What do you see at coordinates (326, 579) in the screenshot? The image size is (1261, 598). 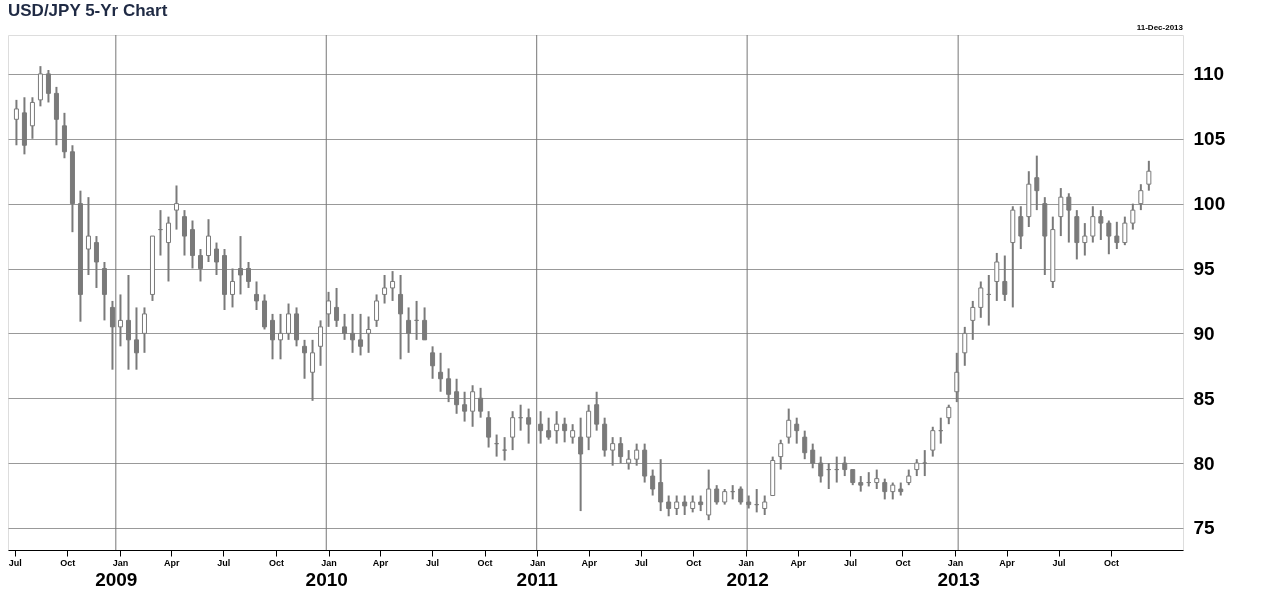 I see `x2-tick-label: 2010` at bounding box center [326, 579].